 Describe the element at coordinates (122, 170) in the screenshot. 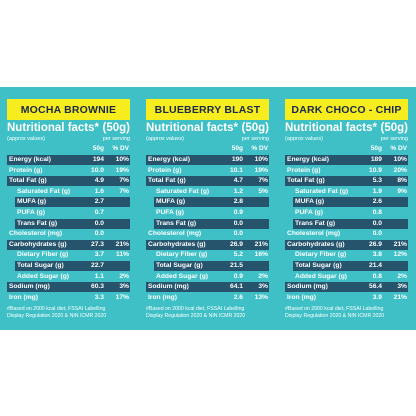

I see `nutrient-daily-value: 19%` at that location.